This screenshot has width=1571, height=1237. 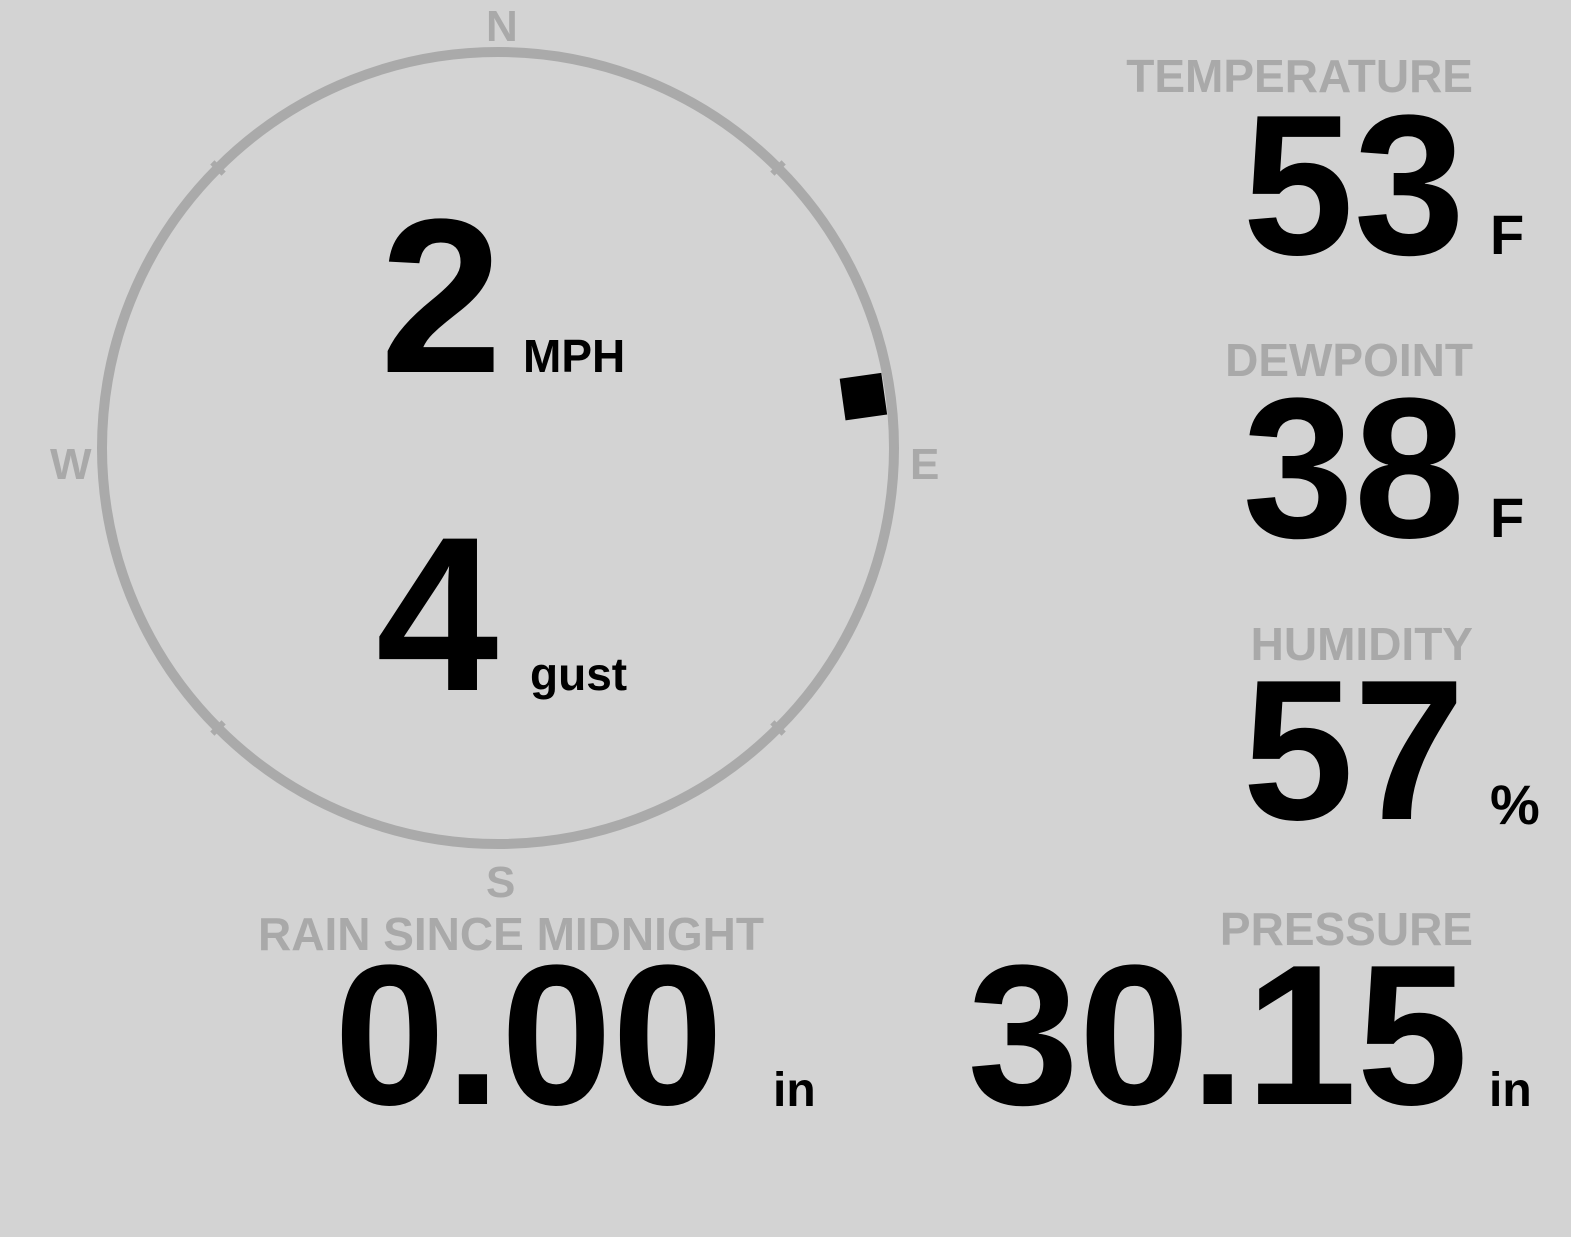 What do you see at coordinates (441, 296) in the screenshot?
I see `wind-speed-value: 2` at bounding box center [441, 296].